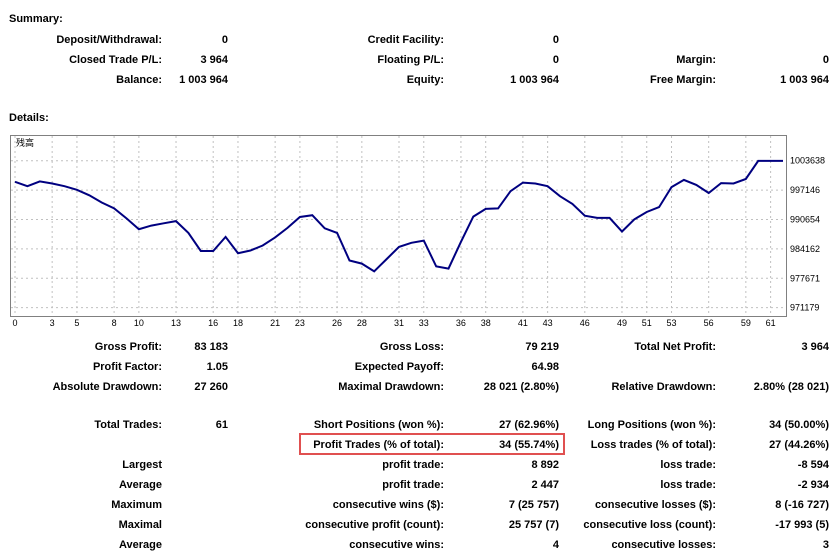 This screenshot has height=555, width=838. I want to click on x-tick-label: 41, so click(523, 323).